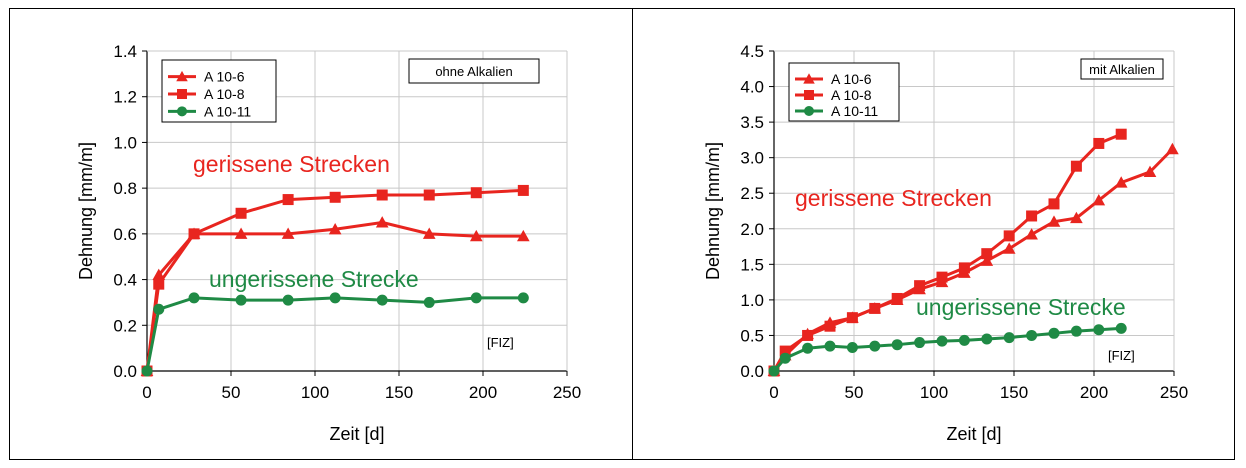 Image resolution: width=1246 pixels, height=468 pixels. Describe the element at coordinates (1174, 392) in the screenshot. I see `x-tick-label: 250` at that location.